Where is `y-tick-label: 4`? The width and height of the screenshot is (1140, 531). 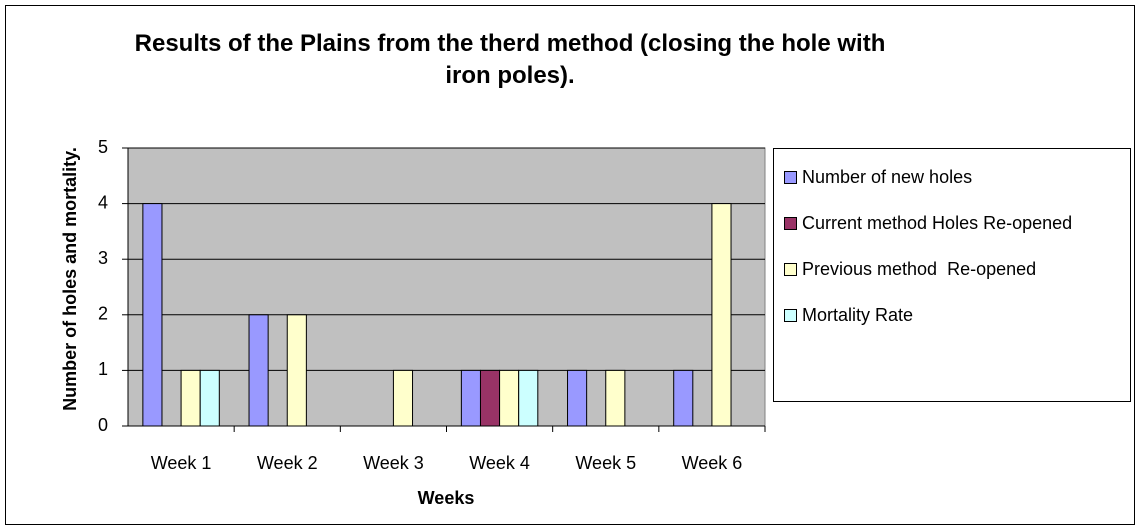 y-tick-label: 4 is located at coordinates (103, 202).